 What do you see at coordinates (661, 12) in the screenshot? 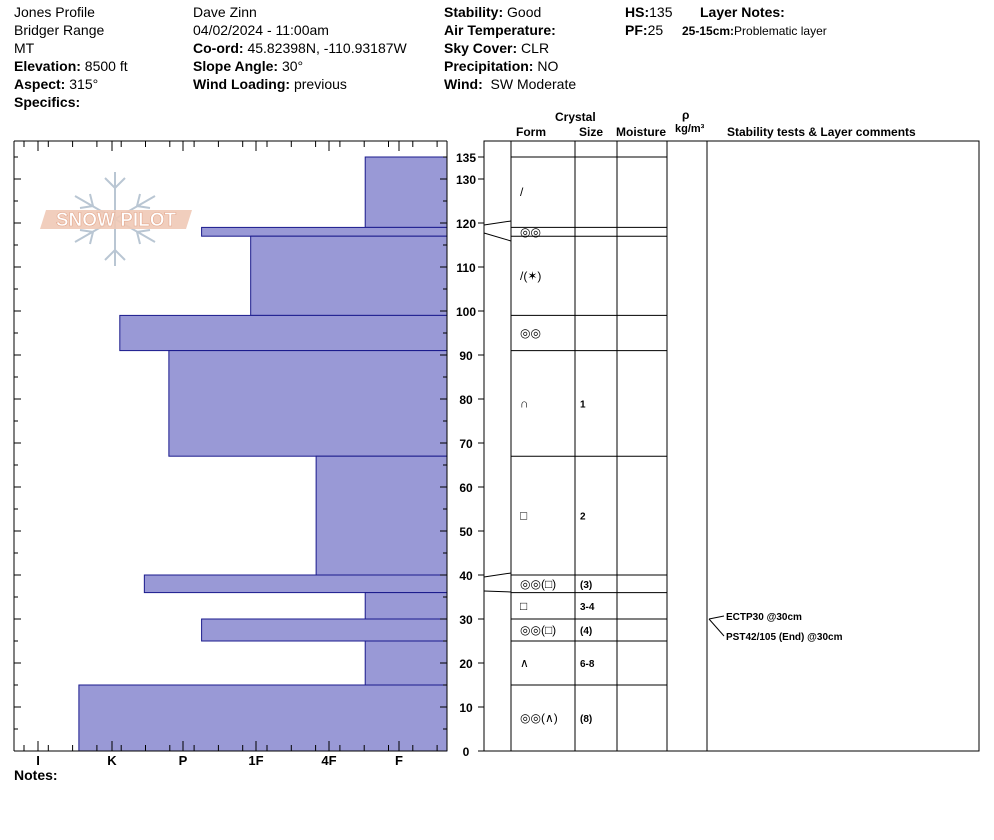
I see `hs-value: 135` at bounding box center [661, 12].